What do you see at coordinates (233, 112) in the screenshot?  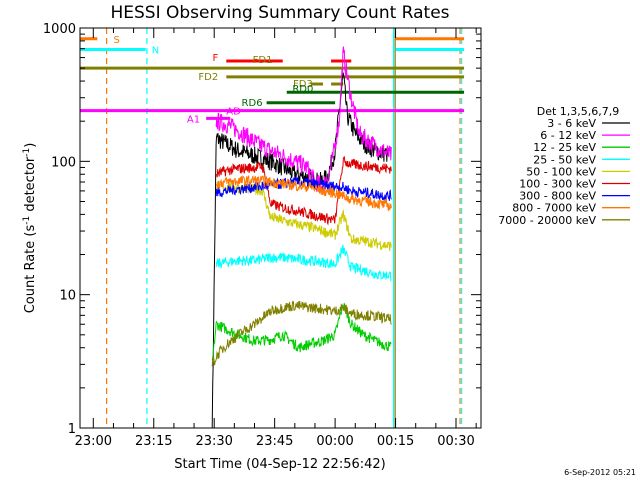 I see `flag-label-ad: AD` at bounding box center [233, 112].